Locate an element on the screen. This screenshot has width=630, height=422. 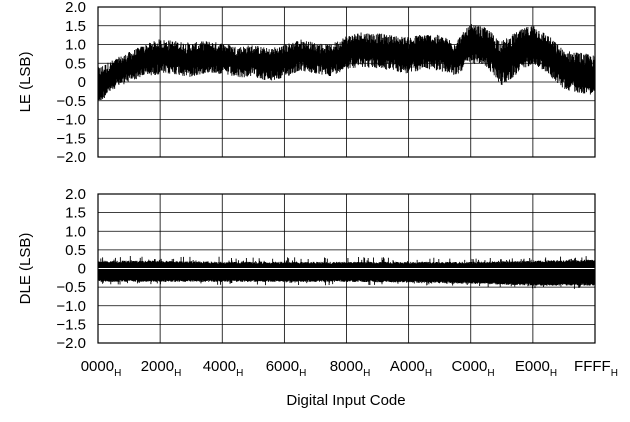
x-tick-label: 8000H is located at coordinates (350, 368).